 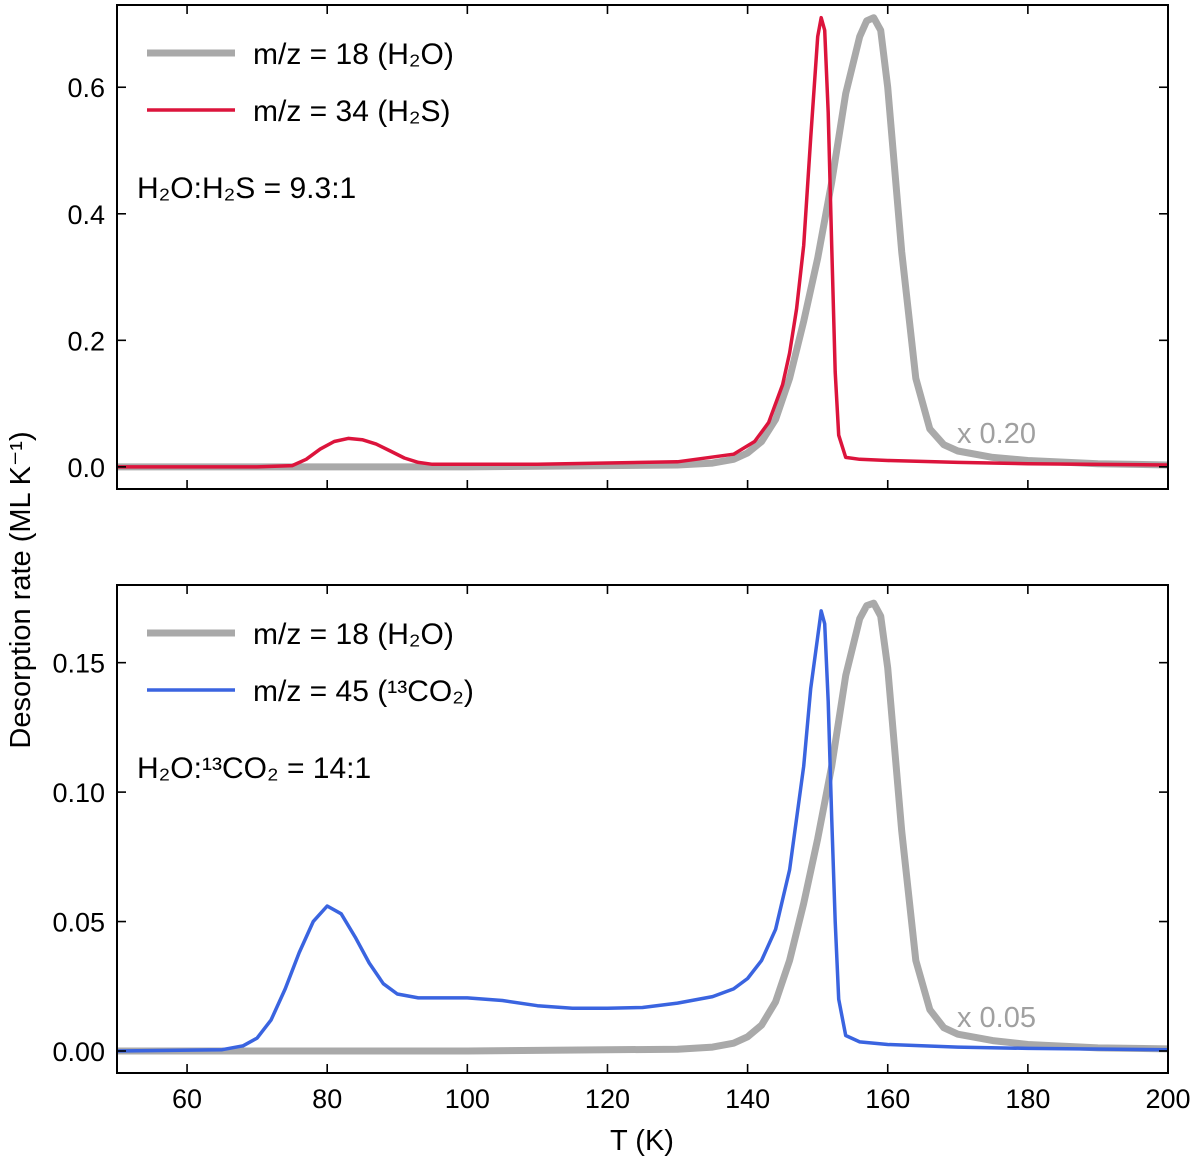 What do you see at coordinates (352, 111) in the screenshot?
I see `top-legend-entry-1: m/z = 34 (H₂S)` at bounding box center [352, 111].